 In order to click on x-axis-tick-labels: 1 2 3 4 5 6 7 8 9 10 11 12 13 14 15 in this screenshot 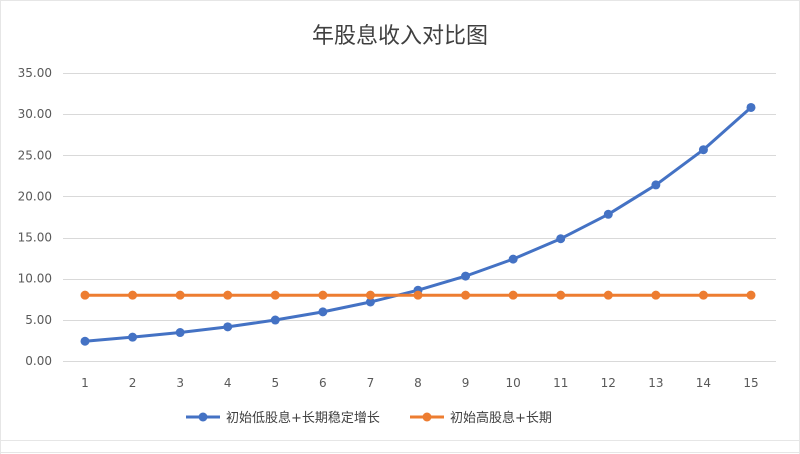, I will do `click(419, 383)`.